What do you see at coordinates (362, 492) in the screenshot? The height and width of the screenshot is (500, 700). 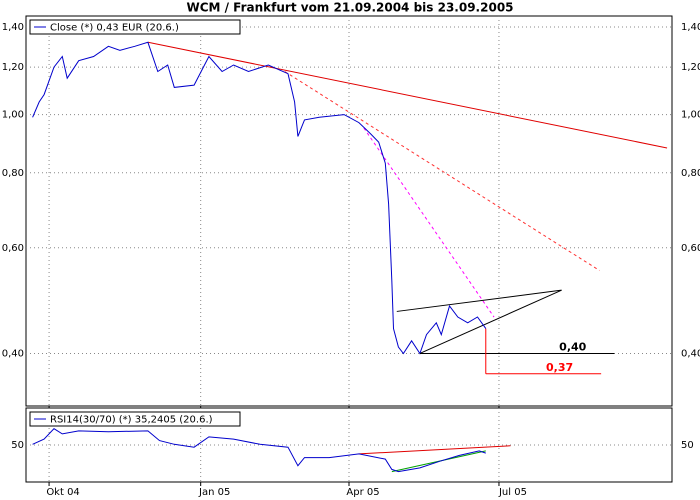 I see `x-tick-label: Apr 05` at bounding box center [362, 492].